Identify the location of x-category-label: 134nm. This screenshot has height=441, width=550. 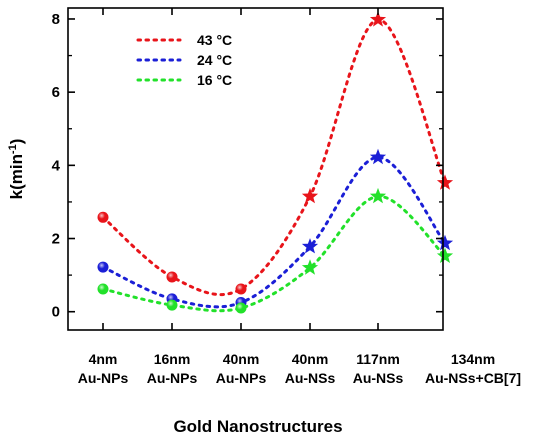
(473, 359).